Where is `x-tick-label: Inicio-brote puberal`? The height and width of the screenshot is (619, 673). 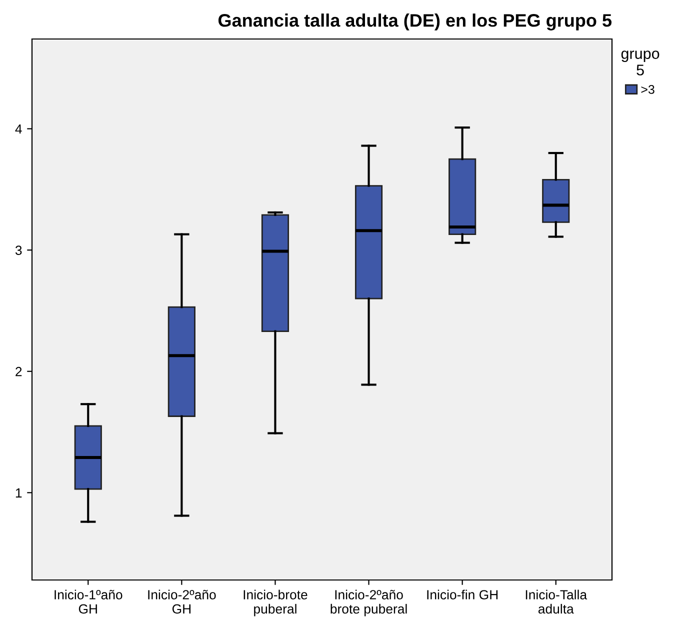
x-tick-label: Inicio-brote puberal is located at coordinates (276, 603).